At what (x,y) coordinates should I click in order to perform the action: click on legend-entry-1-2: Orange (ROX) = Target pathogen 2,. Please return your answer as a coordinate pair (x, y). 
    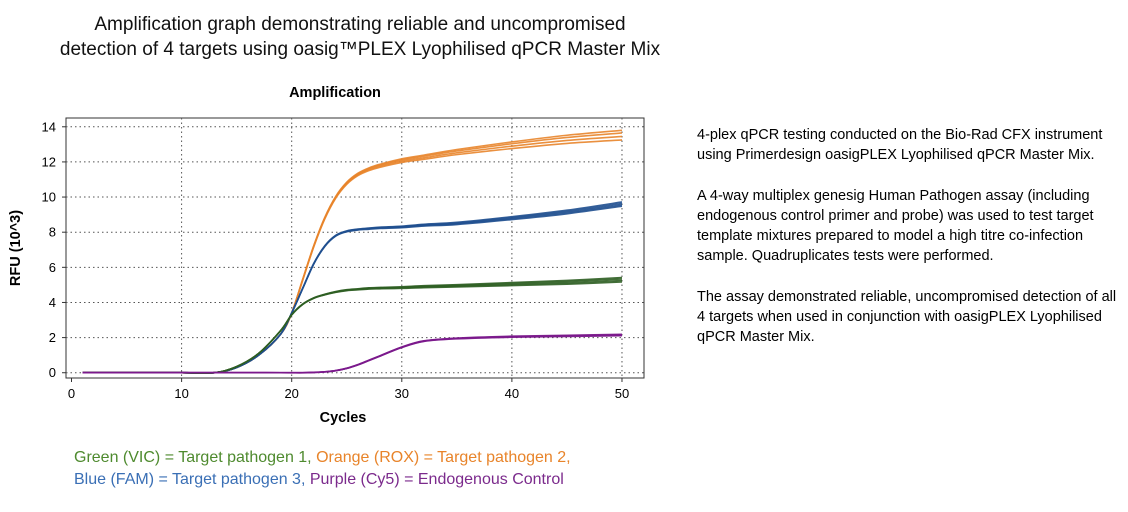
    Looking at the image, I should click on (443, 457).